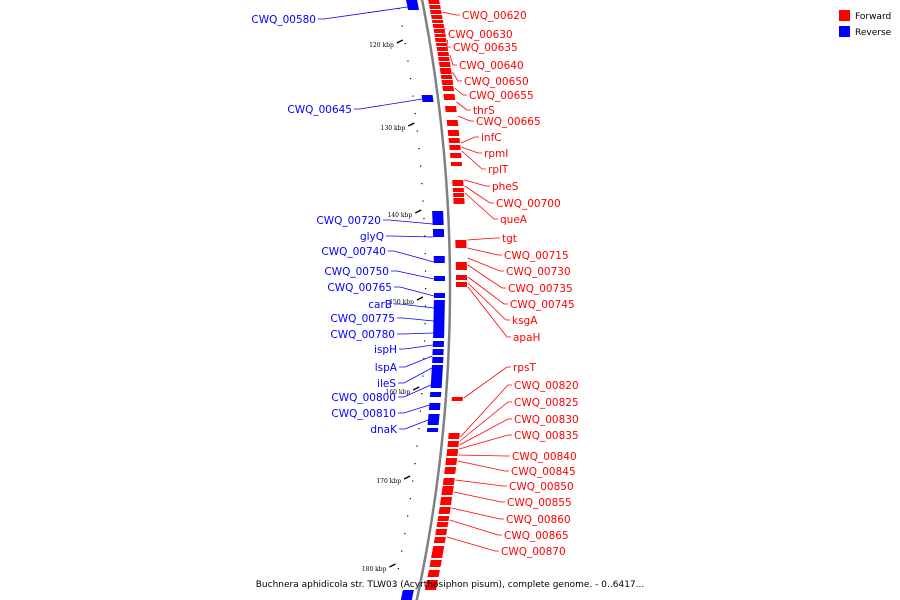 The width and height of the screenshot is (900, 600). What do you see at coordinates (540, 289) in the screenshot?
I see `forward-feature-label: CWQ_00735` at bounding box center [540, 289].